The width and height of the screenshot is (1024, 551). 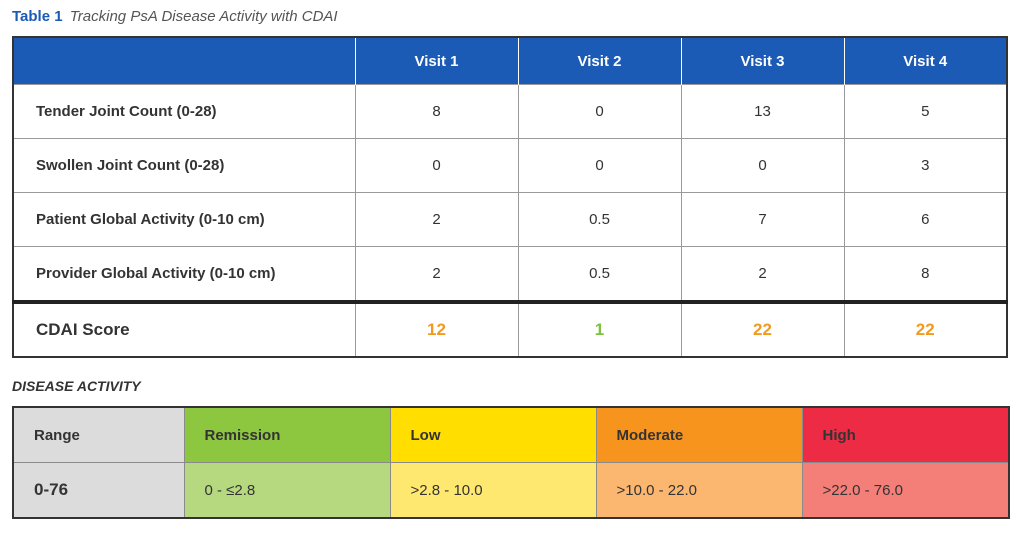 I want to click on moderate-header: Moderate, so click(x=698, y=435).